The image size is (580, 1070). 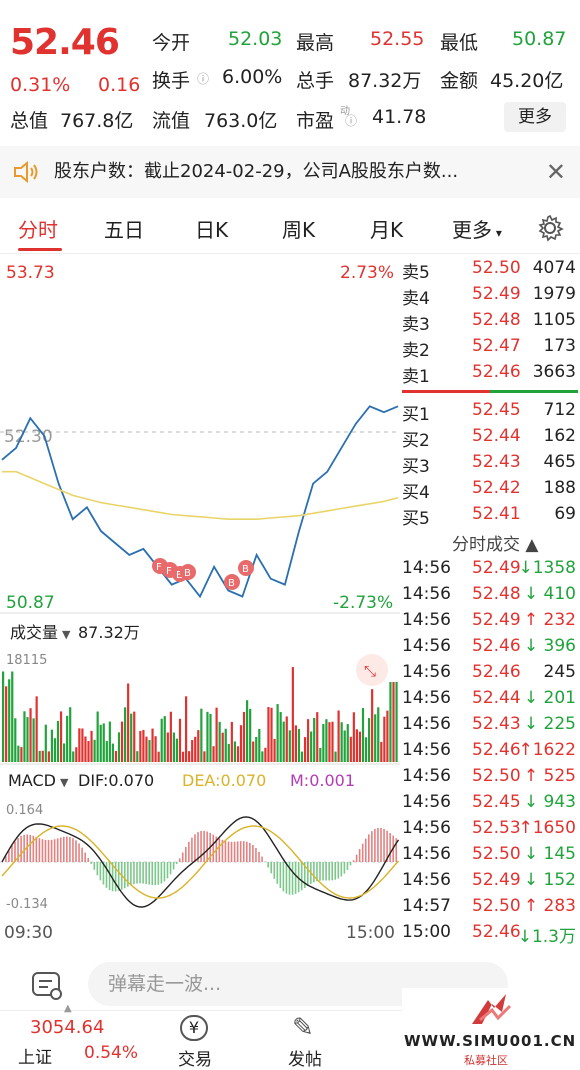 What do you see at coordinates (535, 117) in the screenshot?
I see `more-button: 更多` at bounding box center [535, 117].